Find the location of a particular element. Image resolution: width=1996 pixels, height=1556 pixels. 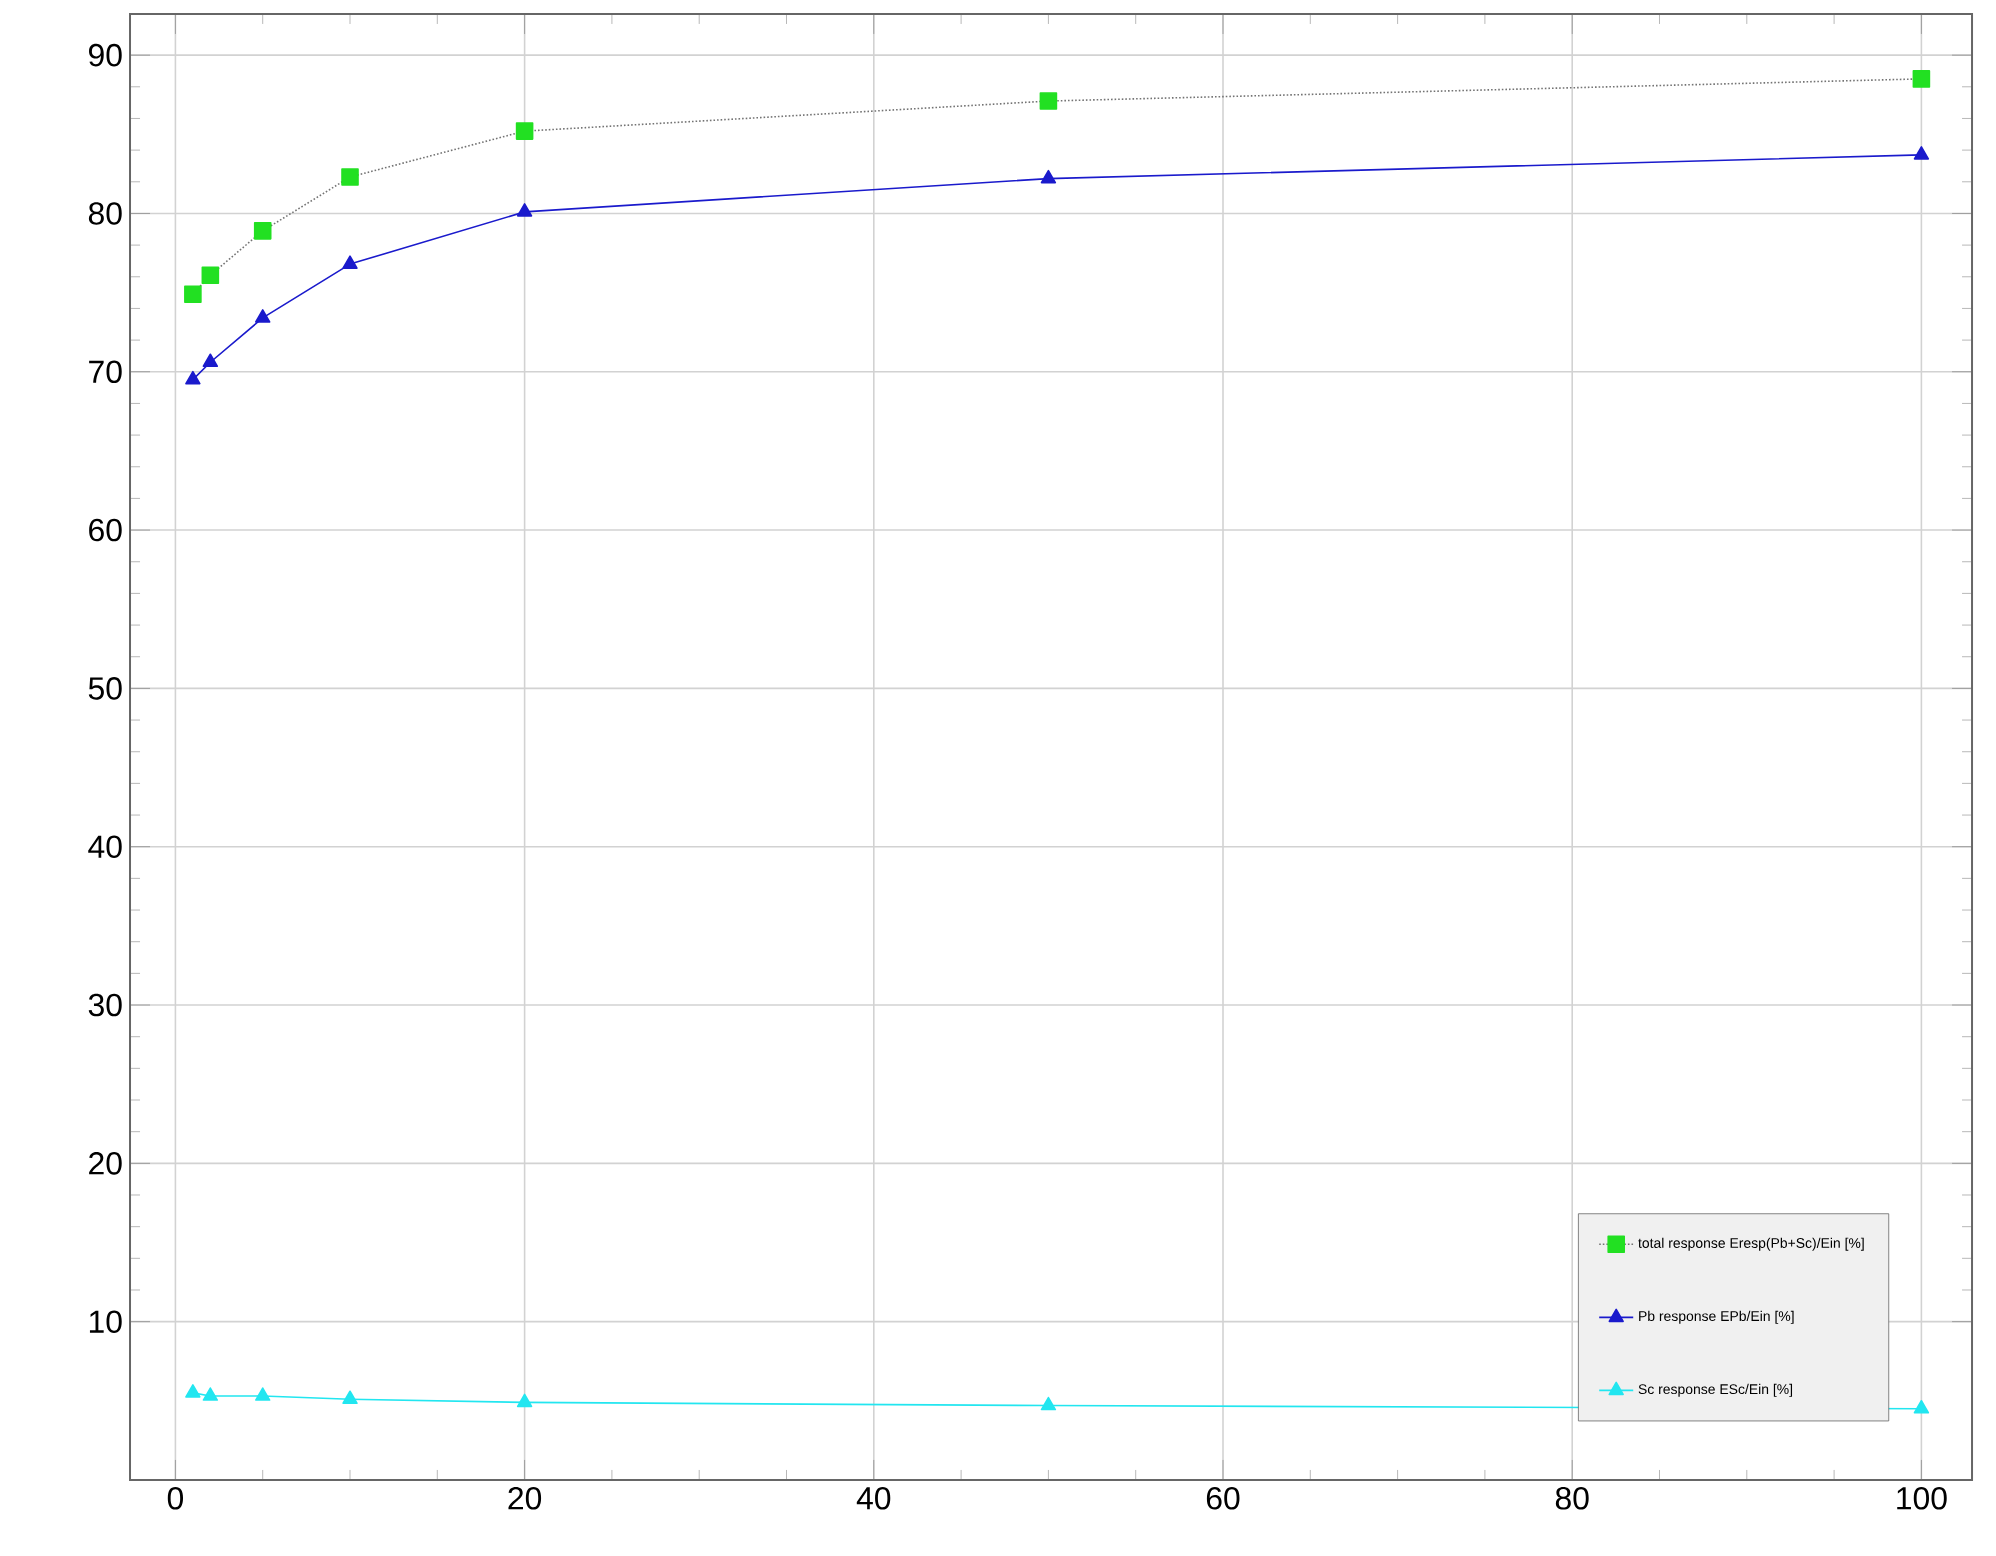

y-tick-label: 10 is located at coordinates (105, 1321).